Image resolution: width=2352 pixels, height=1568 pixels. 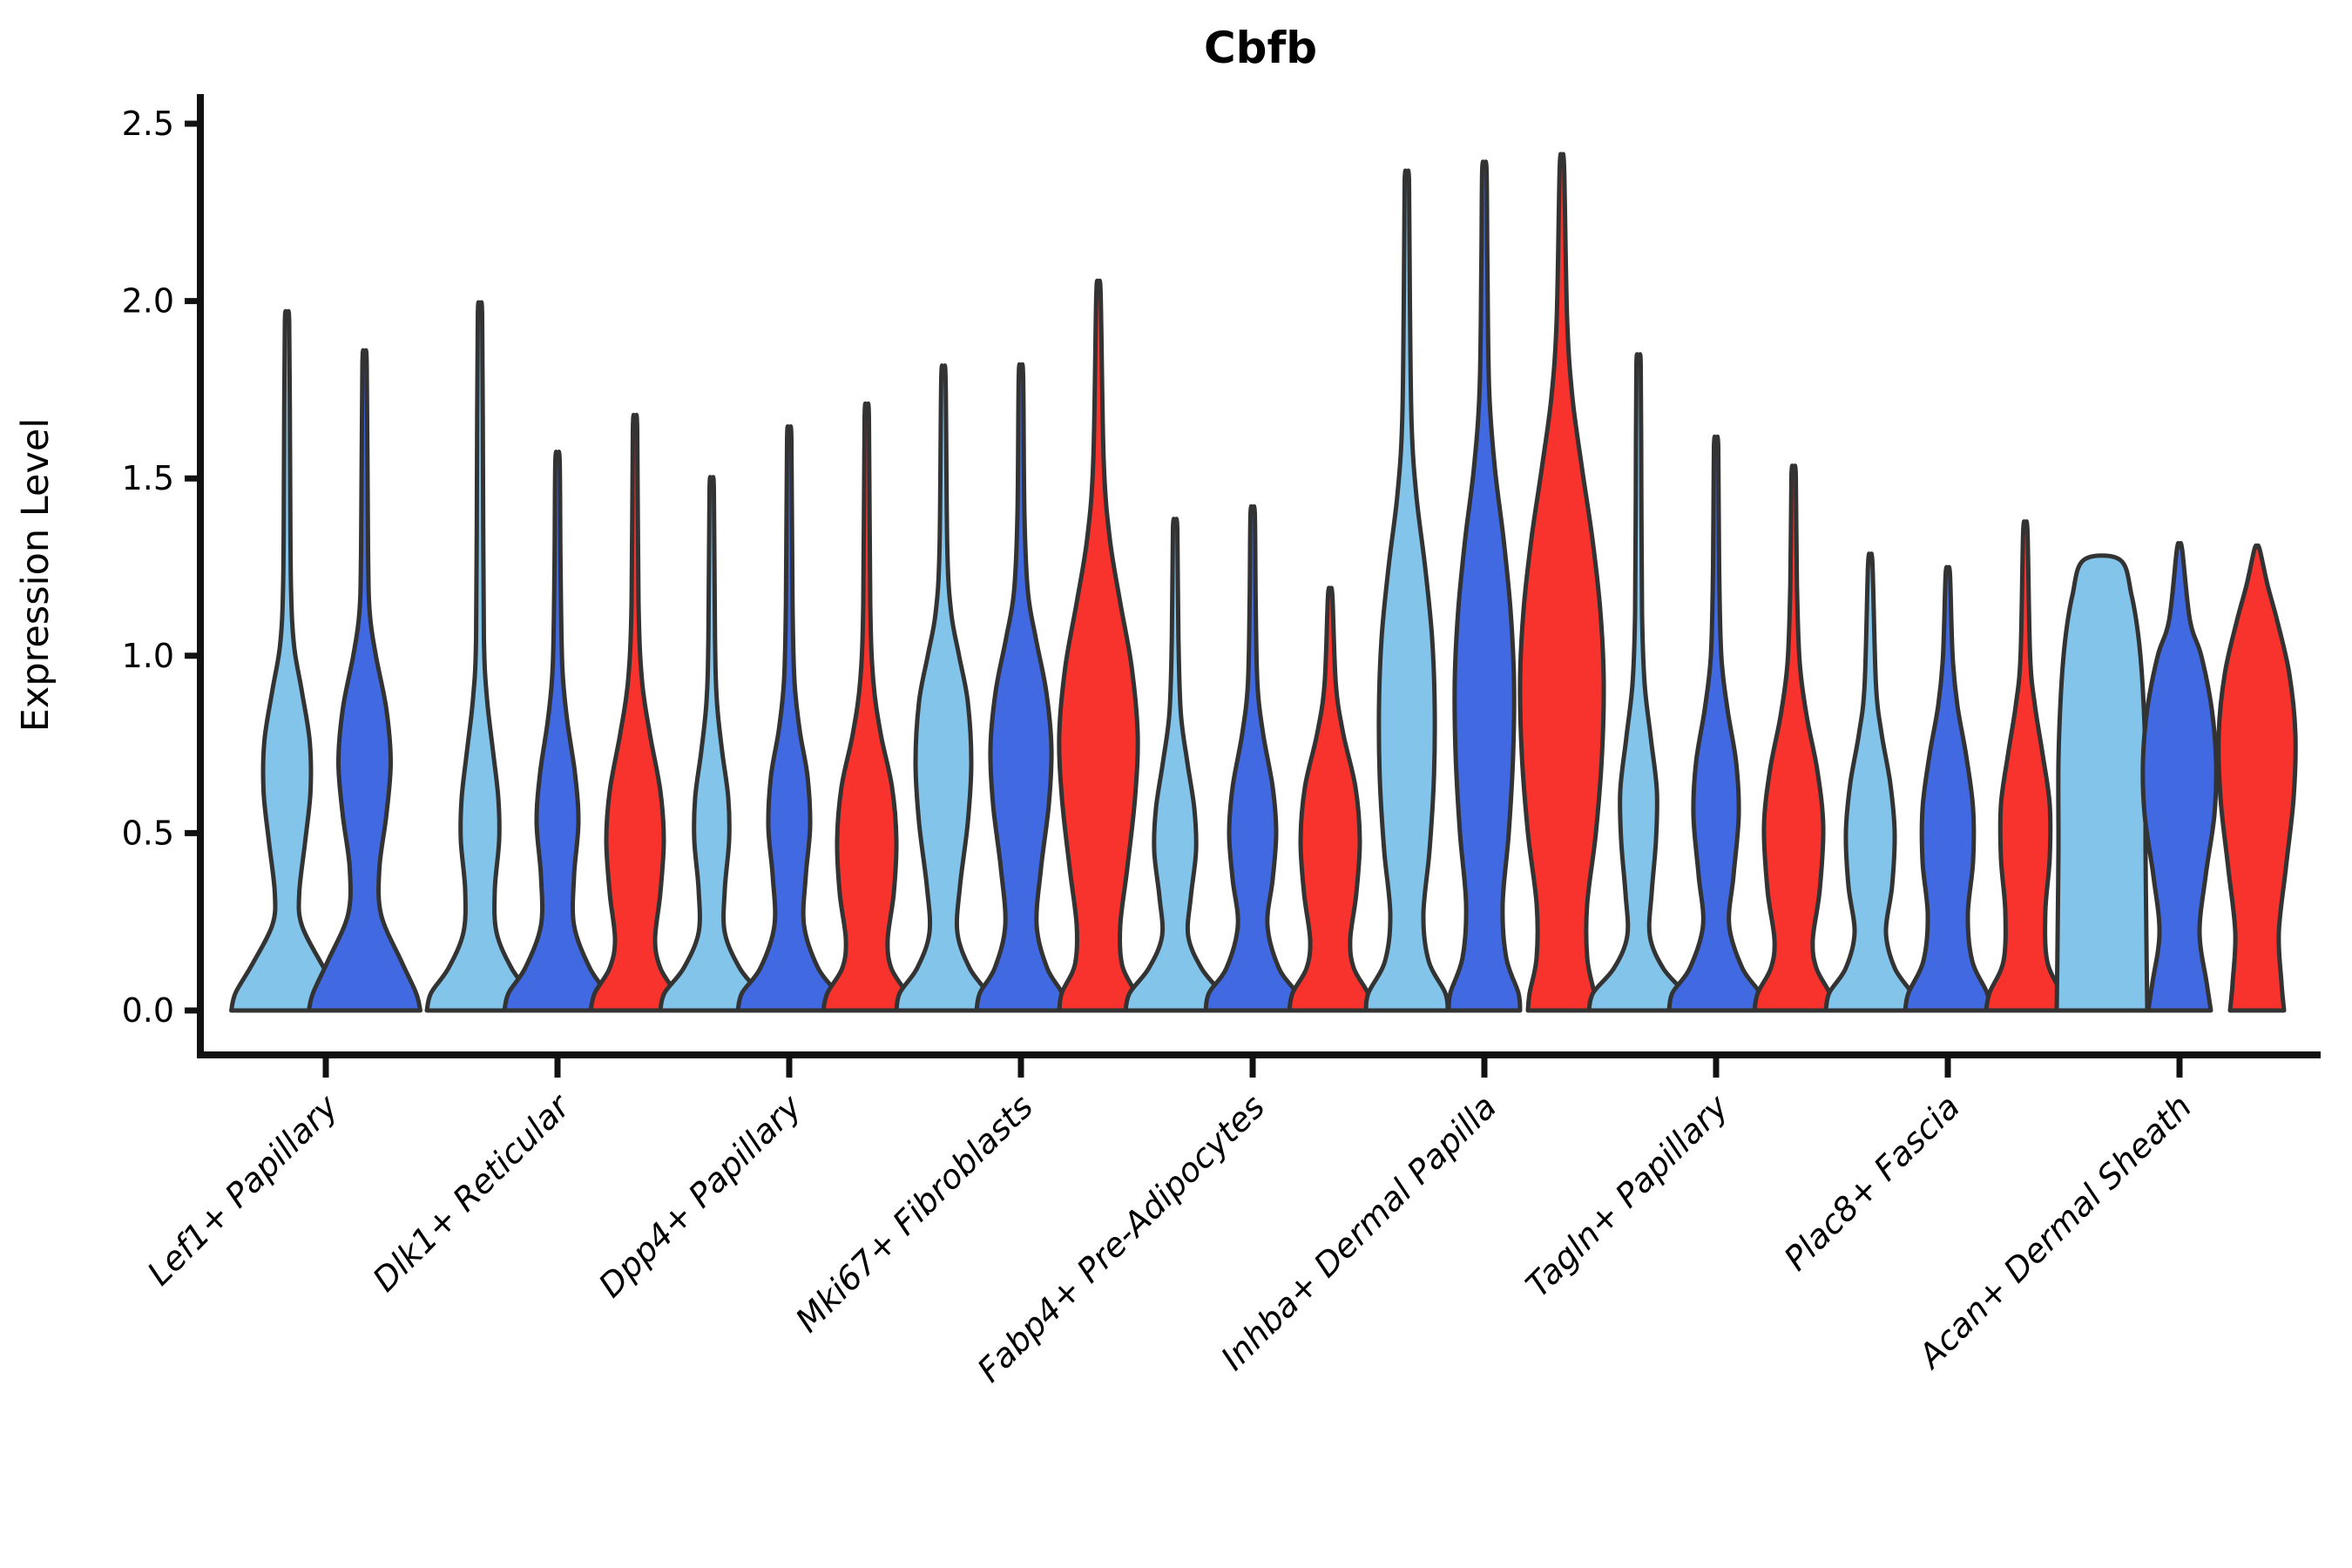 What do you see at coordinates (867, 707) in the screenshot?
I see `violin-group3-series3` at bounding box center [867, 707].